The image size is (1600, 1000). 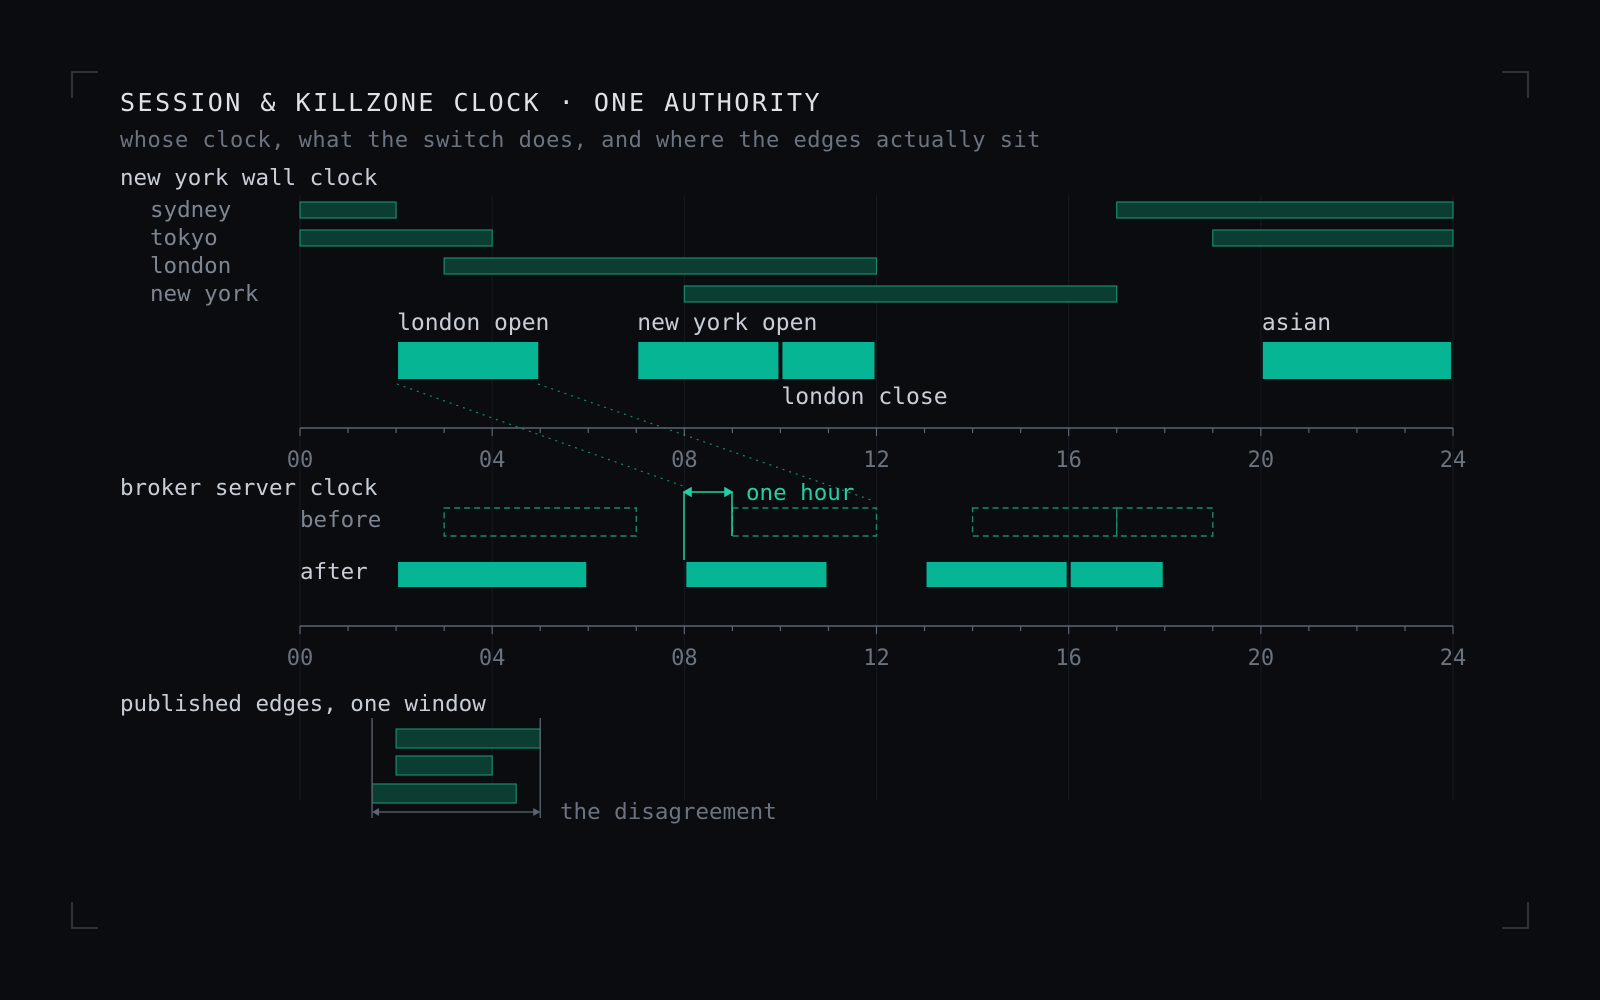 I want to click on session-label: london, so click(x=190, y=266).